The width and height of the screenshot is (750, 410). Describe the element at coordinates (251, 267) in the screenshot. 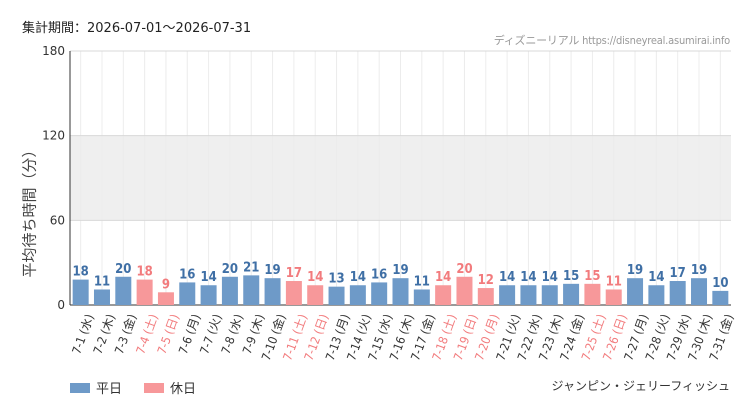

I see `bar-value-label: 21` at that location.